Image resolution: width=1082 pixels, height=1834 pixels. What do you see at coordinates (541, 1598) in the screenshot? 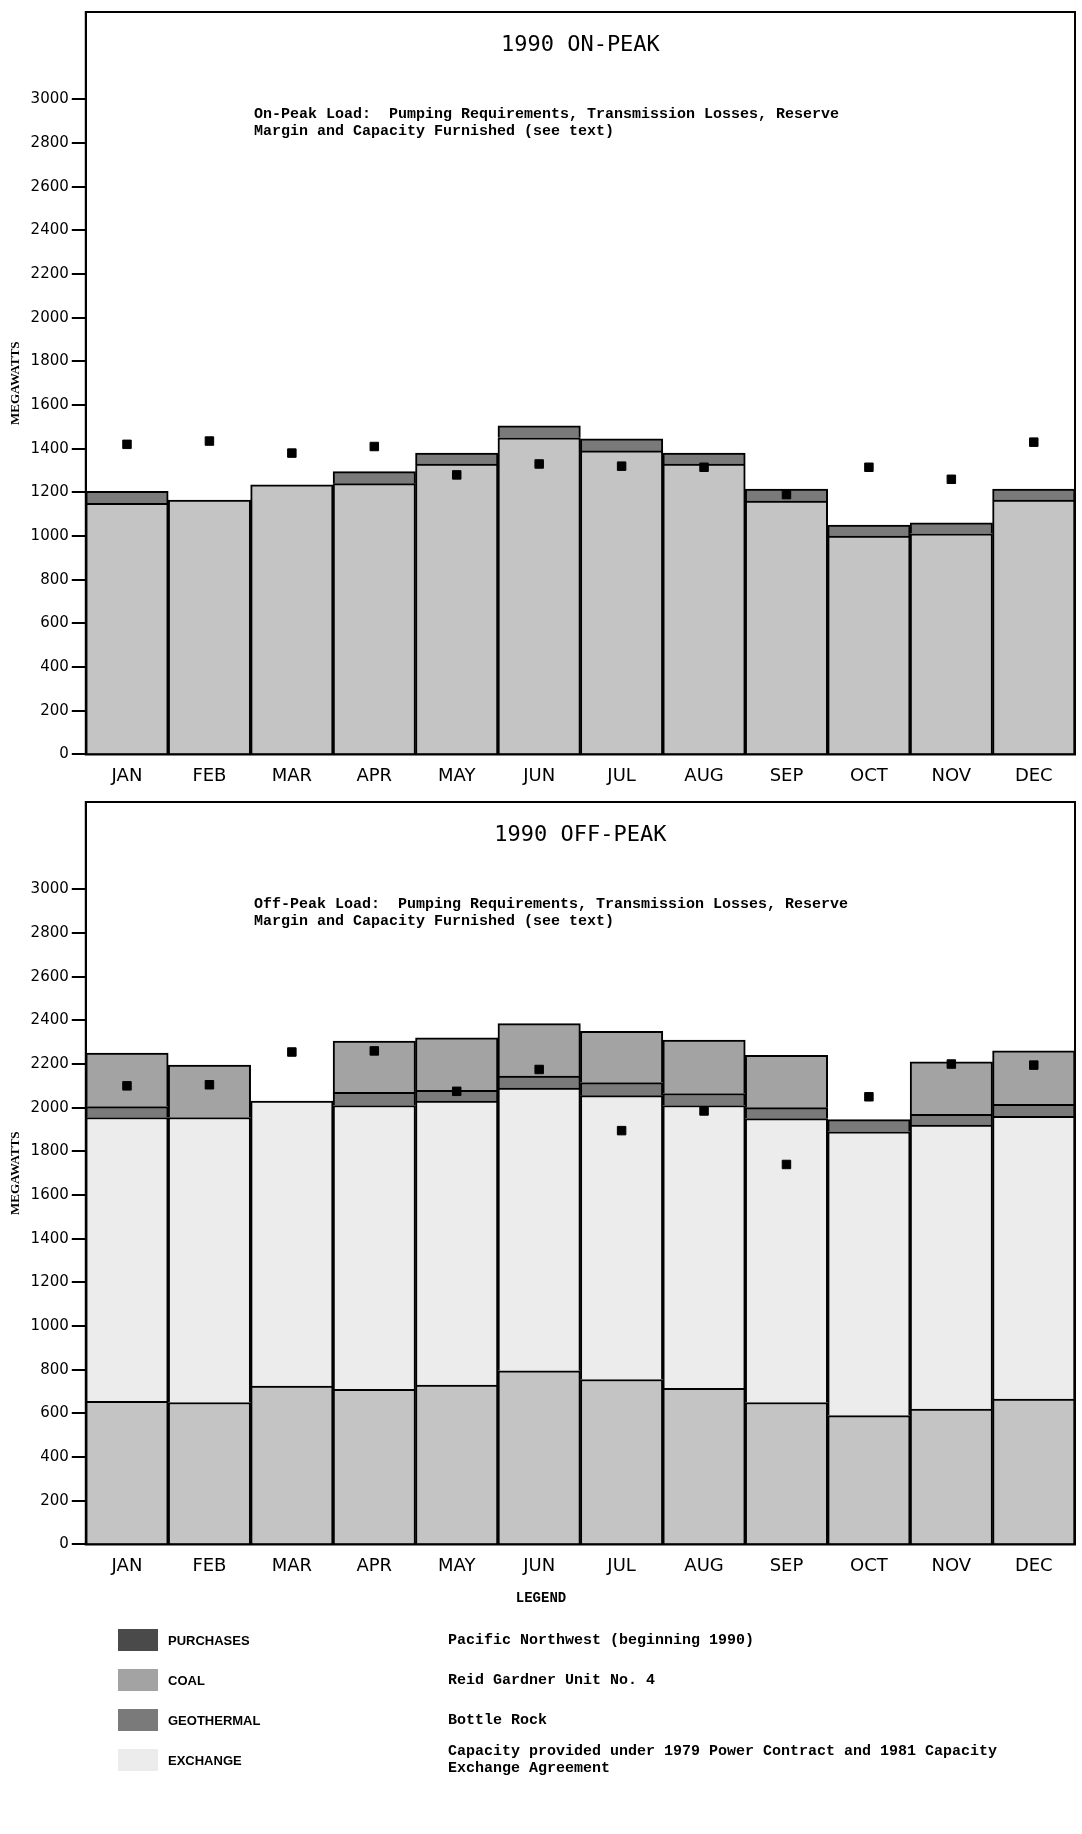
I see `legend-title: LEGEND` at bounding box center [541, 1598].